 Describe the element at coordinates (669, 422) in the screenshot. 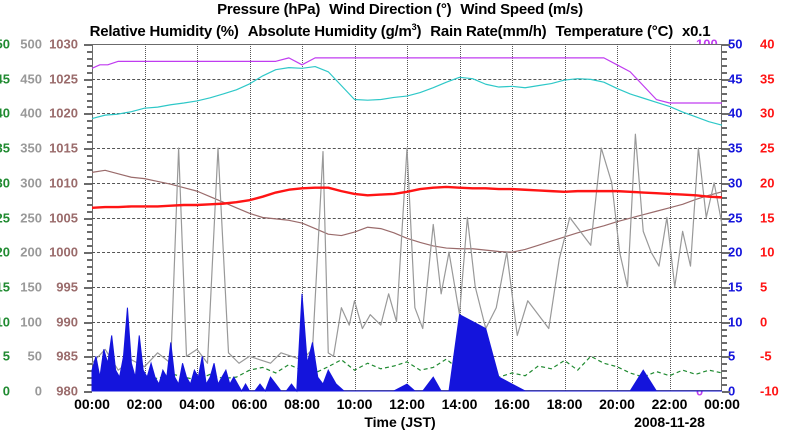

I see `x-axis-date: 2008-11-28` at that location.